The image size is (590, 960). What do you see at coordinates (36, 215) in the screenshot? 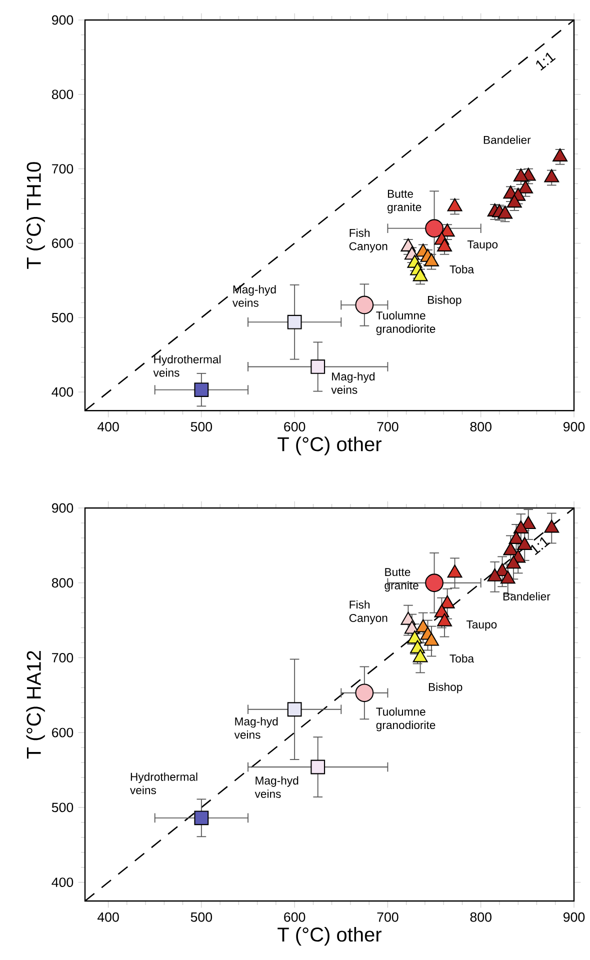
I see `y-axis-title: T (°C) TH10` at bounding box center [36, 215].